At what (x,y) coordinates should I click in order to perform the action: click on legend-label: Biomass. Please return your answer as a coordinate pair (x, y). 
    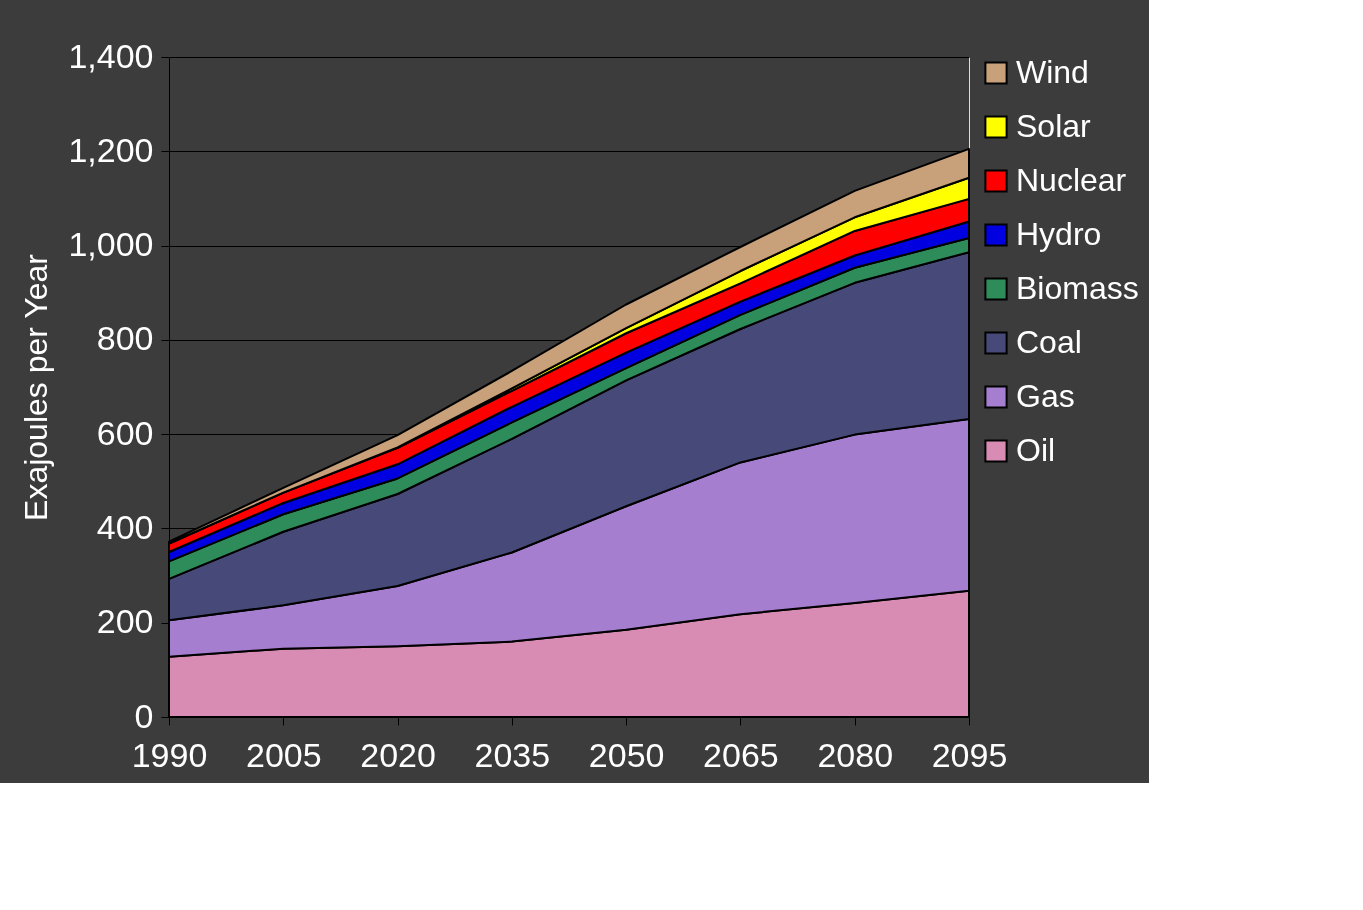
    Looking at the image, I should click on (1077, 288).